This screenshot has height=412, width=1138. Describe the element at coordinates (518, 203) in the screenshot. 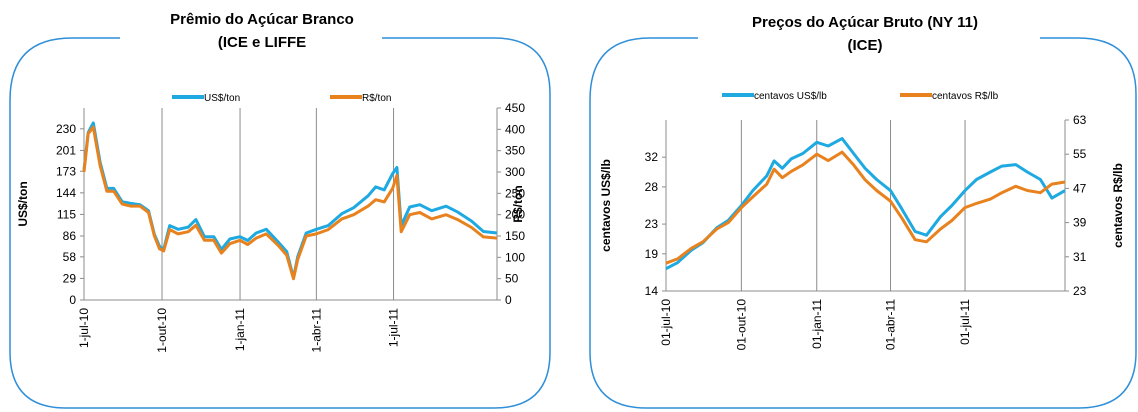

I see `y2-axis-title: R$/ton` at that location.